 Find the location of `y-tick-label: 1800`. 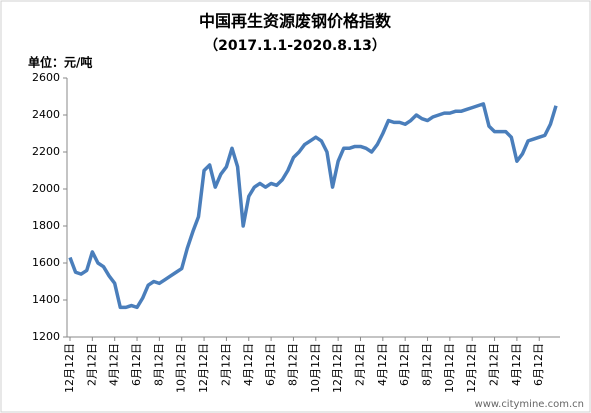

y-tick-label: 1800 is located at coordinates (46, 225).